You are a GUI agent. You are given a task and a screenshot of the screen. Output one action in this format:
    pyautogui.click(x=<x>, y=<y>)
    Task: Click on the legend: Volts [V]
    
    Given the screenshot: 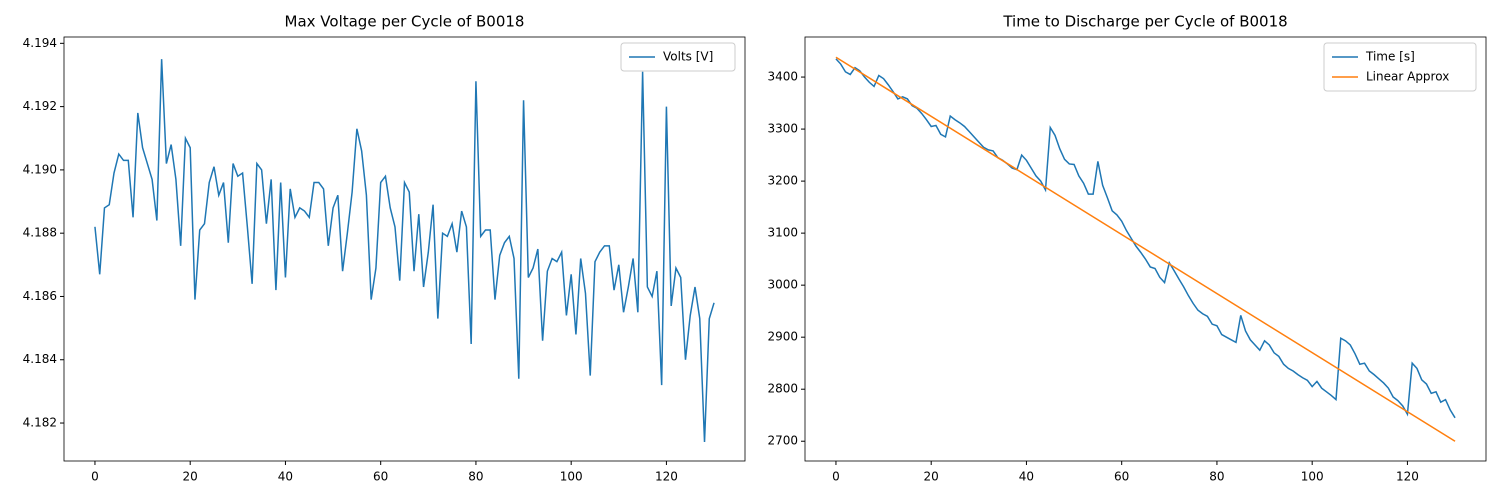 What is the action you would take?
    pyautogui.click(x=678, y=57)
    